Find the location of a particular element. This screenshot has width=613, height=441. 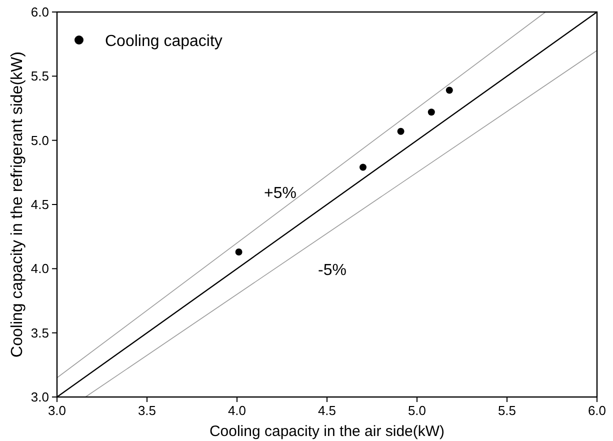

x-tick-label: 3.5 is located at coordinates (147, 410).